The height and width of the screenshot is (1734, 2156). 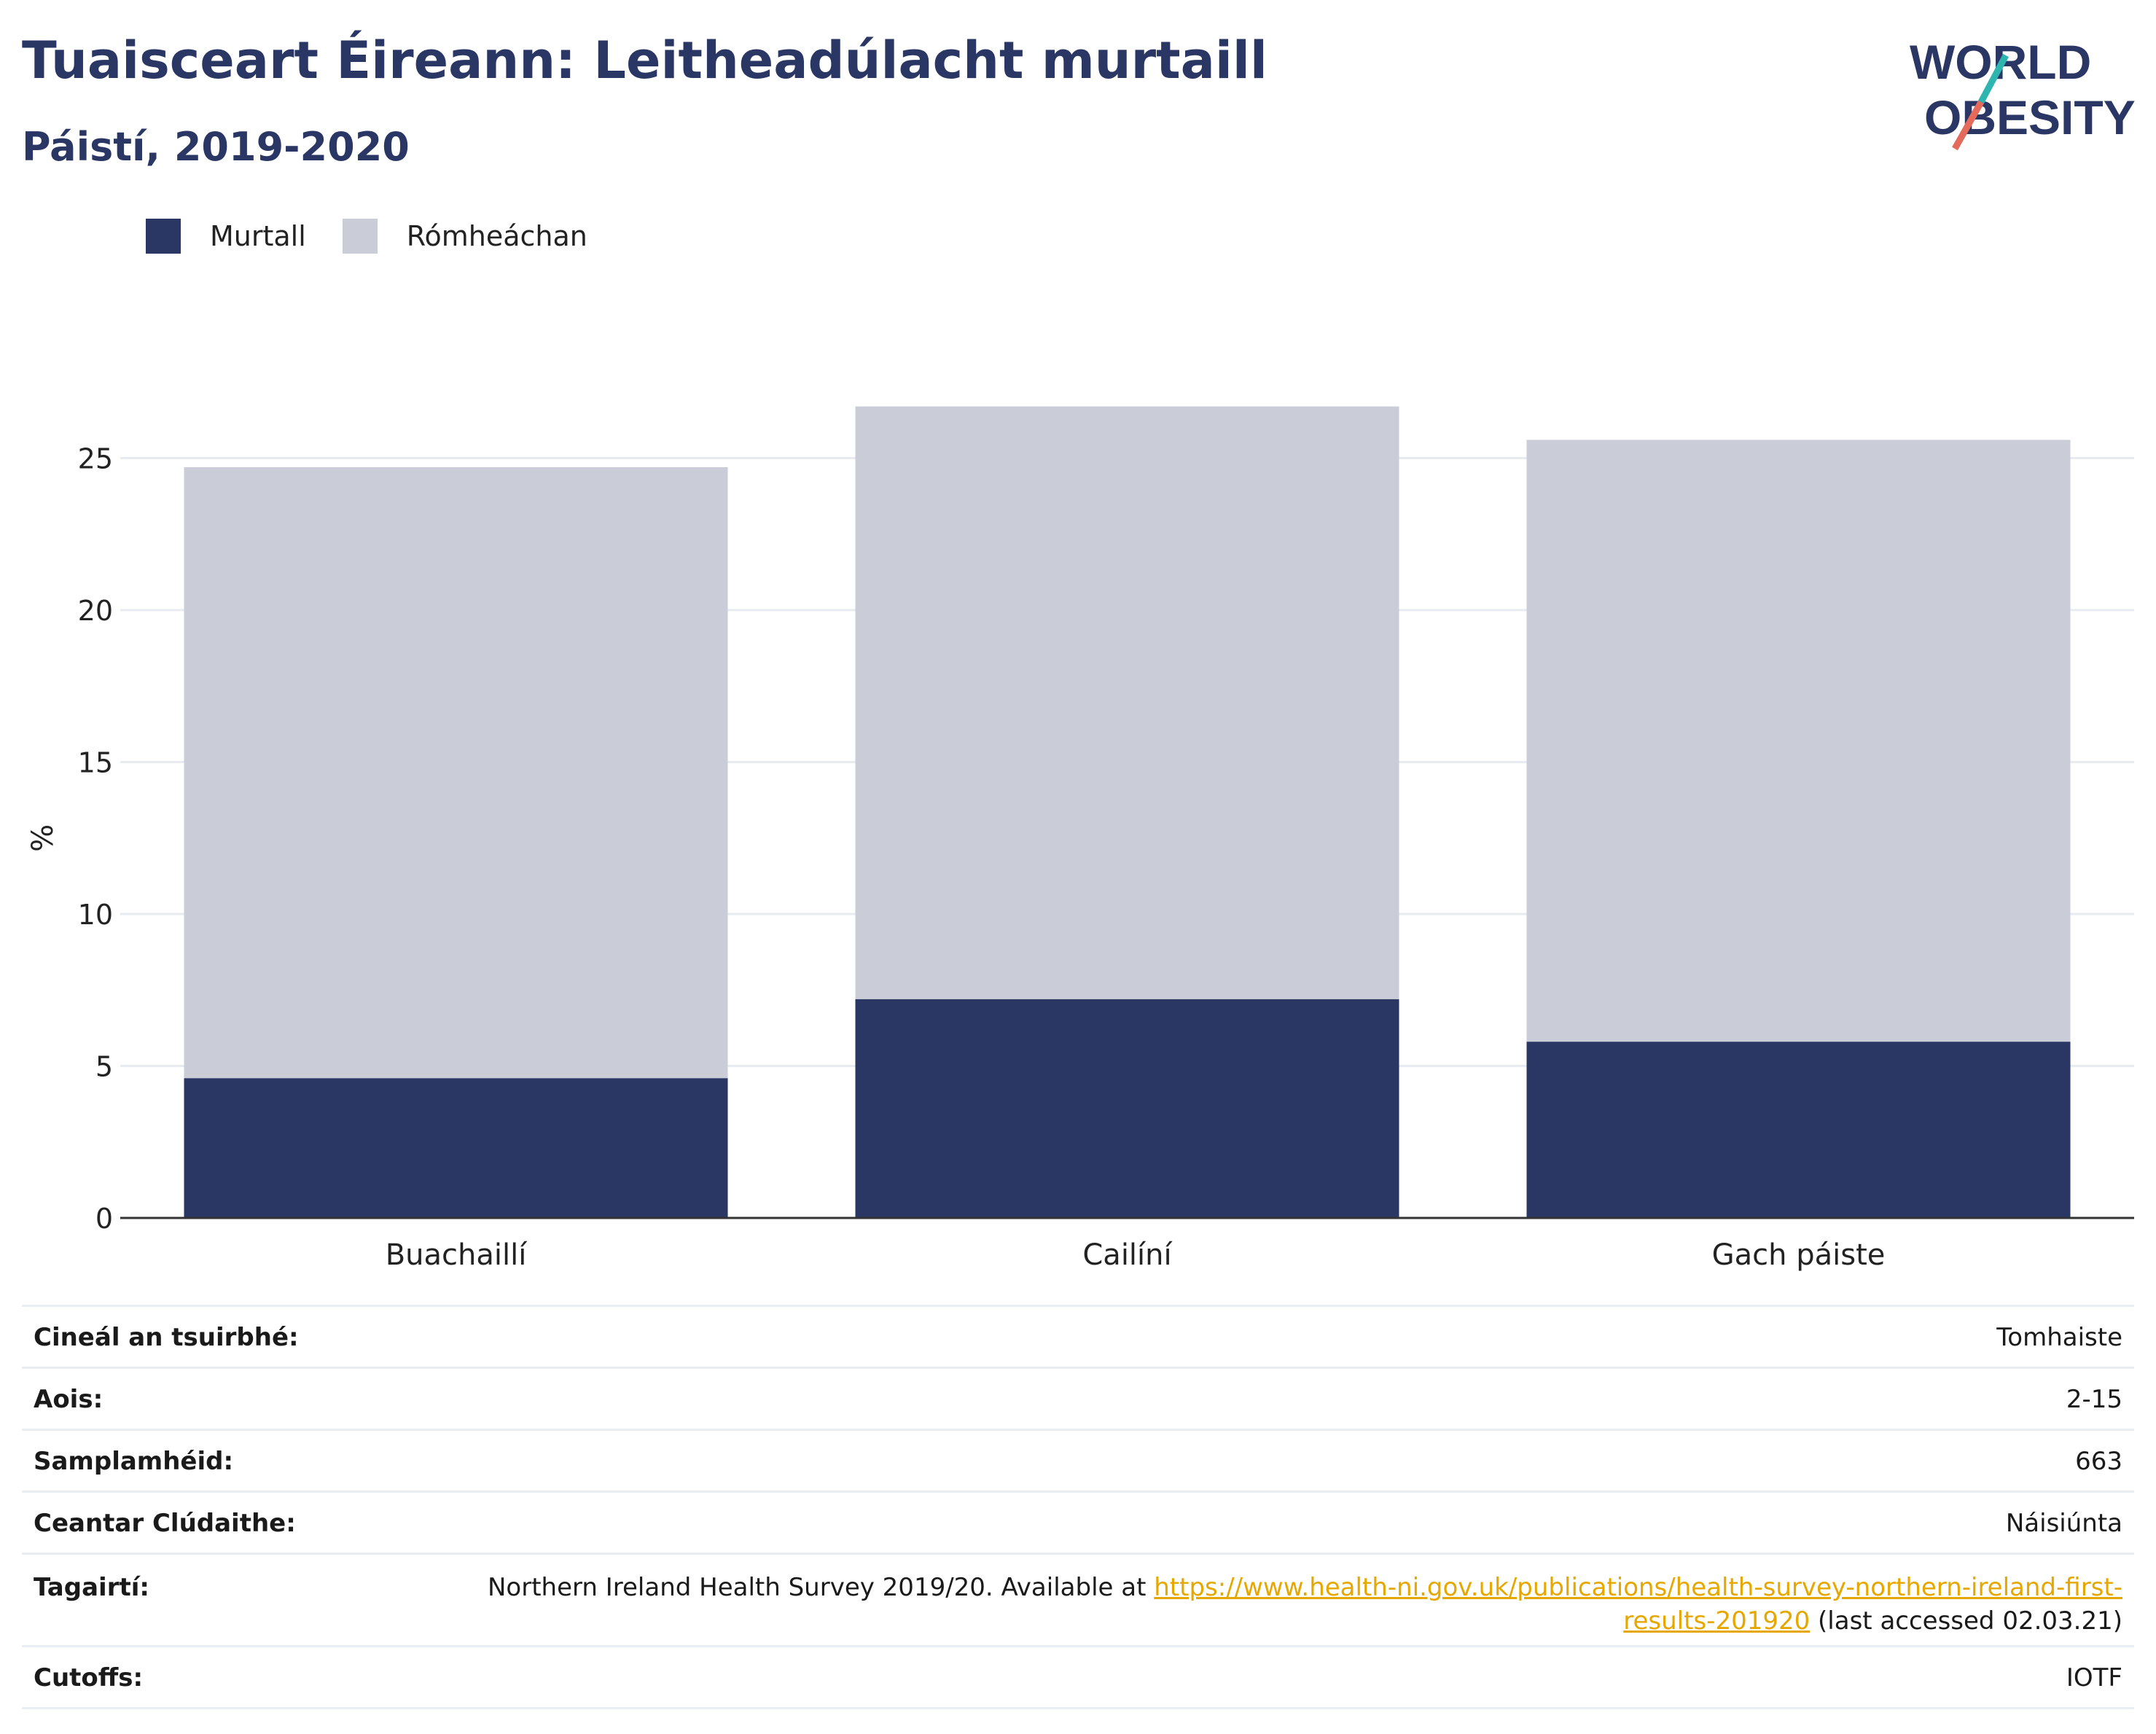 I want to click on chart-legend: Murtall Rómheáchan, so click(x=385, y=236).